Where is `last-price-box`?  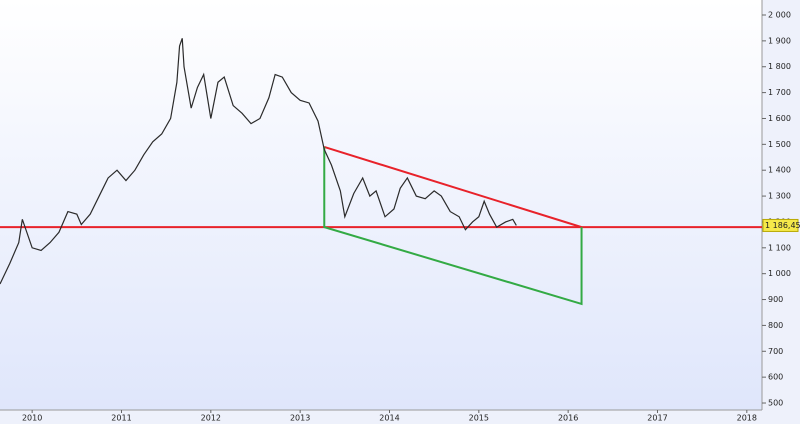
last-price-box is located at coordinates (780, 225).